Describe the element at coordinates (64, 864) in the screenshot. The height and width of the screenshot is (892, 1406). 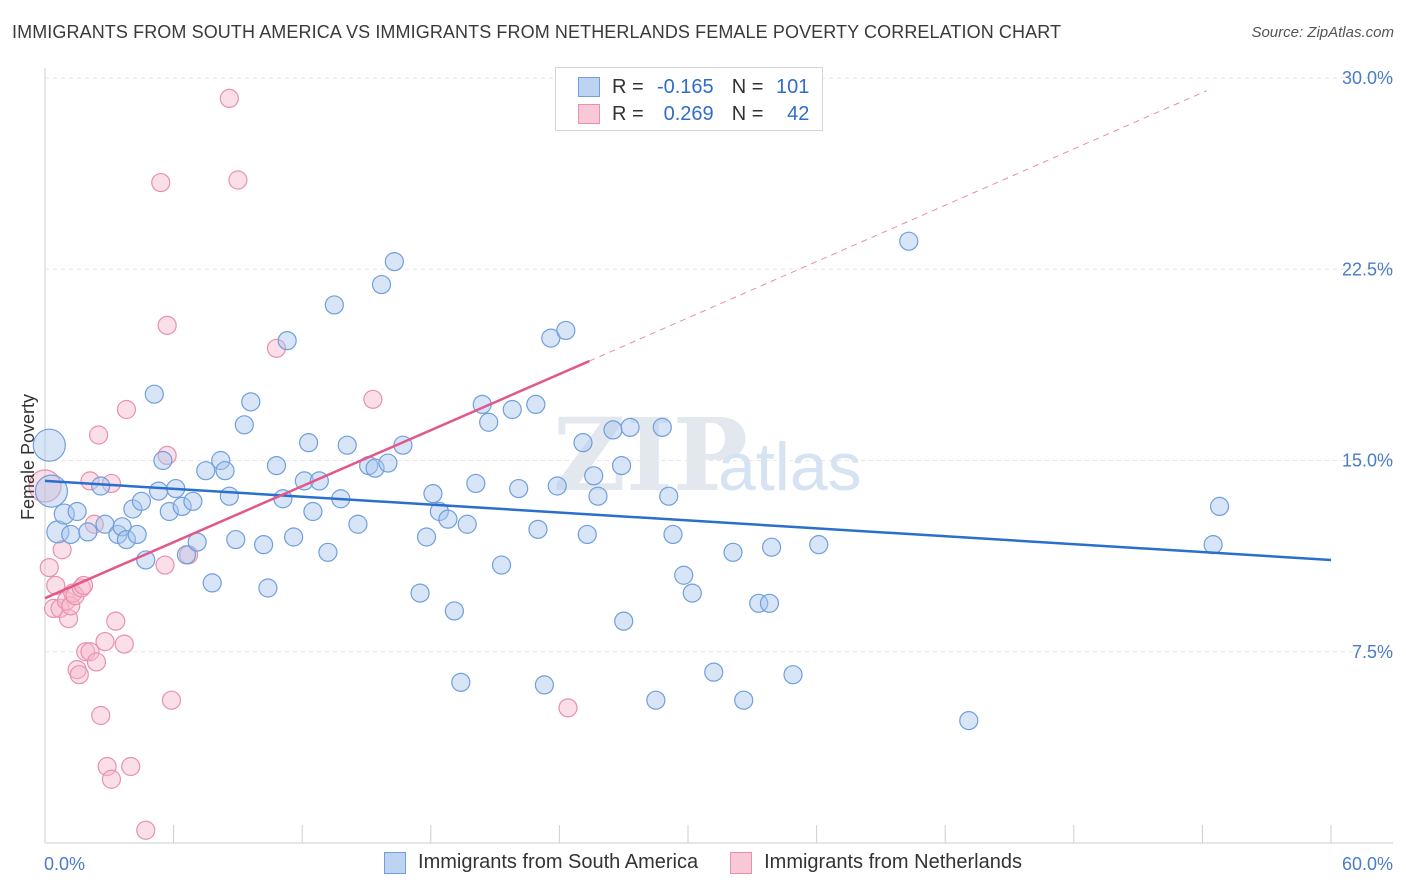
I see `x-tick-label: 0.0%` at that location.